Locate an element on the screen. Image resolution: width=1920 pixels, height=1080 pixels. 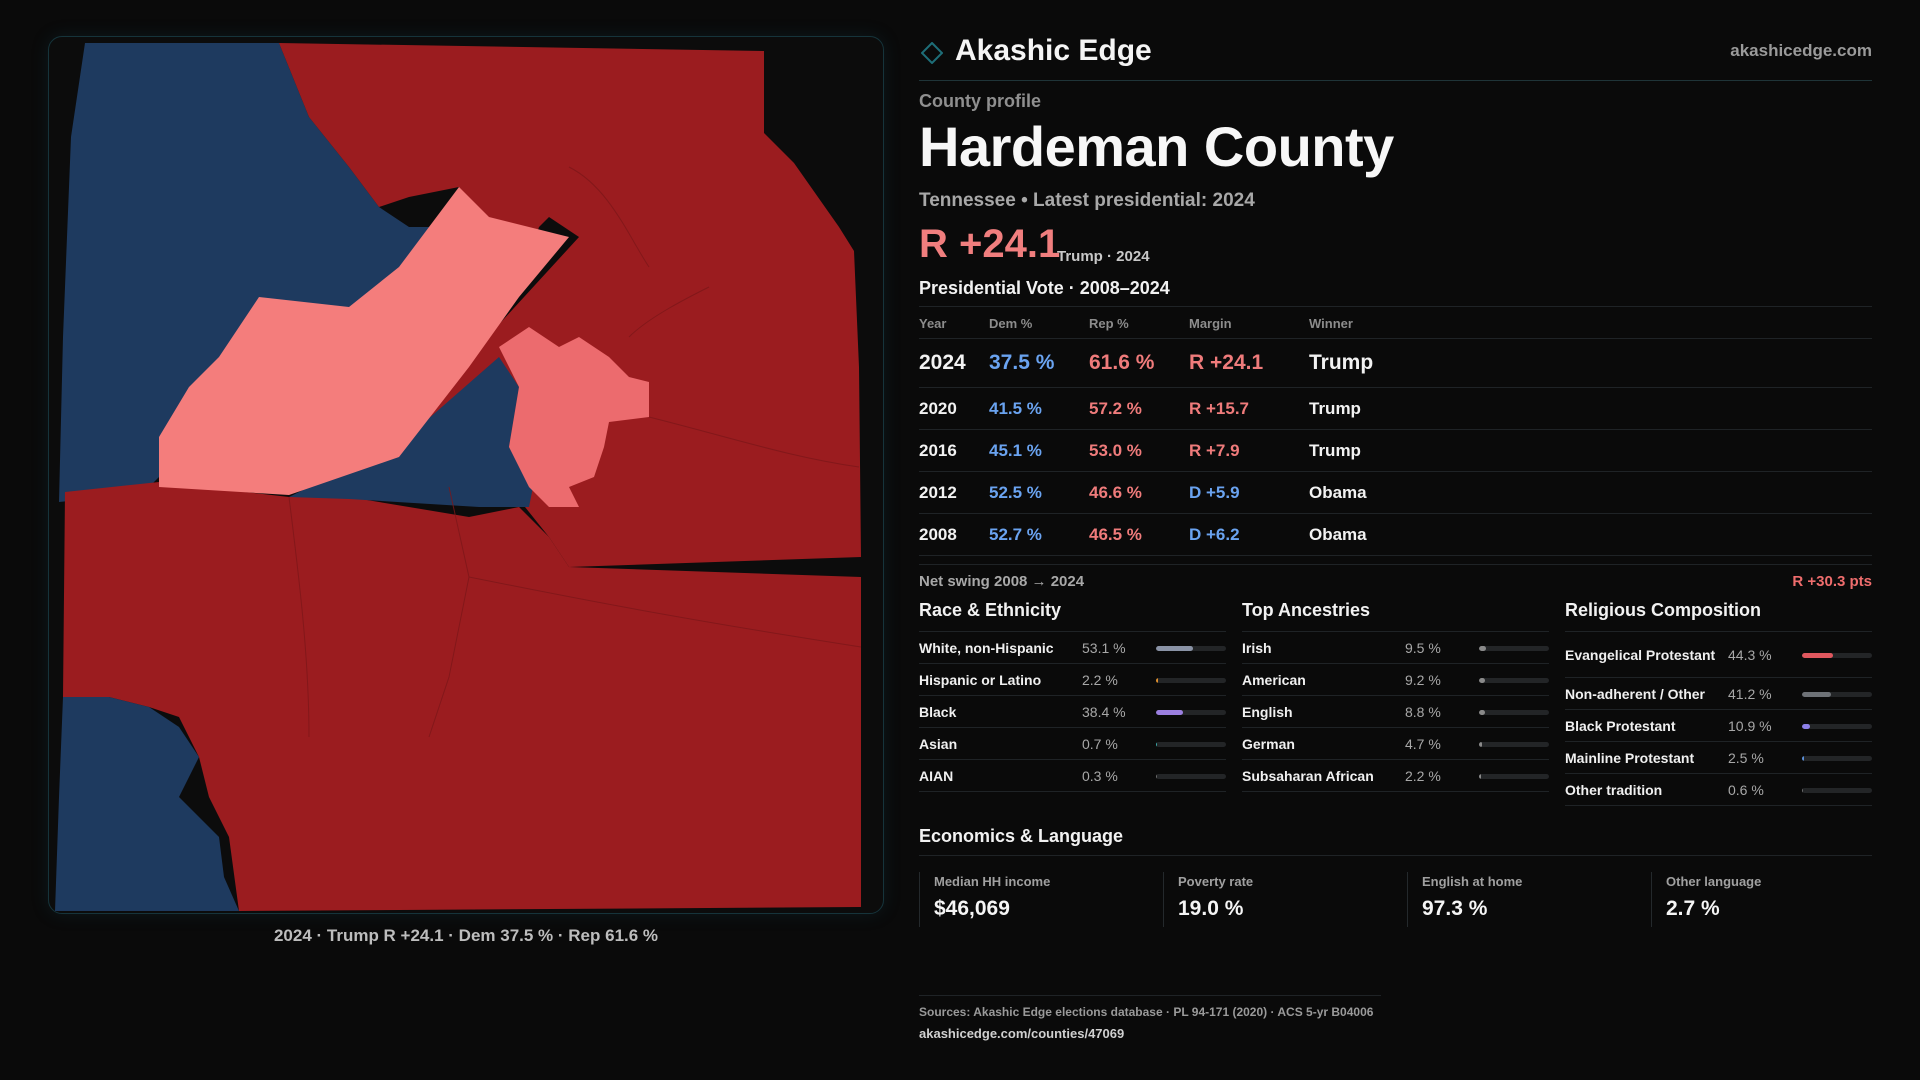
precinct-rep-light-large is located at coordinates (364, 341).